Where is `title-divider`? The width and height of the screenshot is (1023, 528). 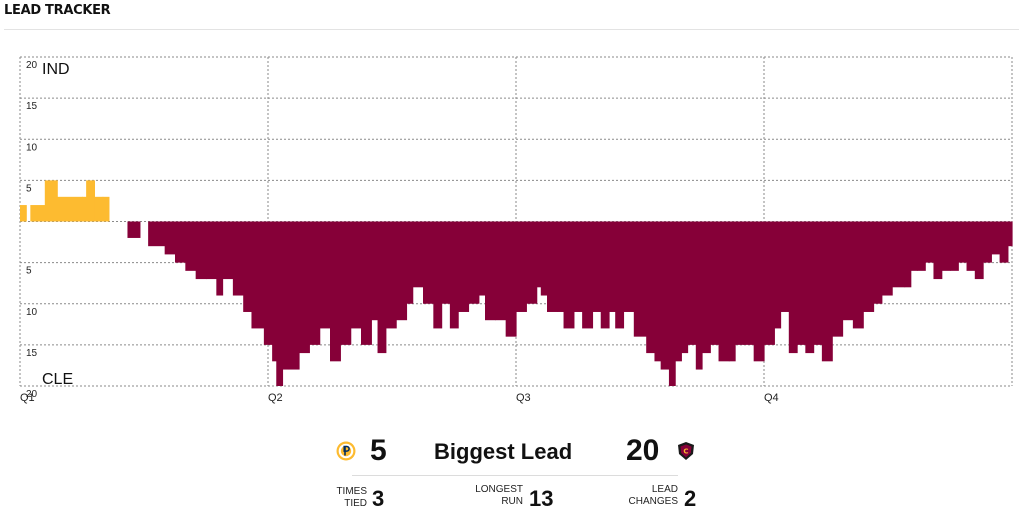 title-divider is located at coordinates (511, 29).